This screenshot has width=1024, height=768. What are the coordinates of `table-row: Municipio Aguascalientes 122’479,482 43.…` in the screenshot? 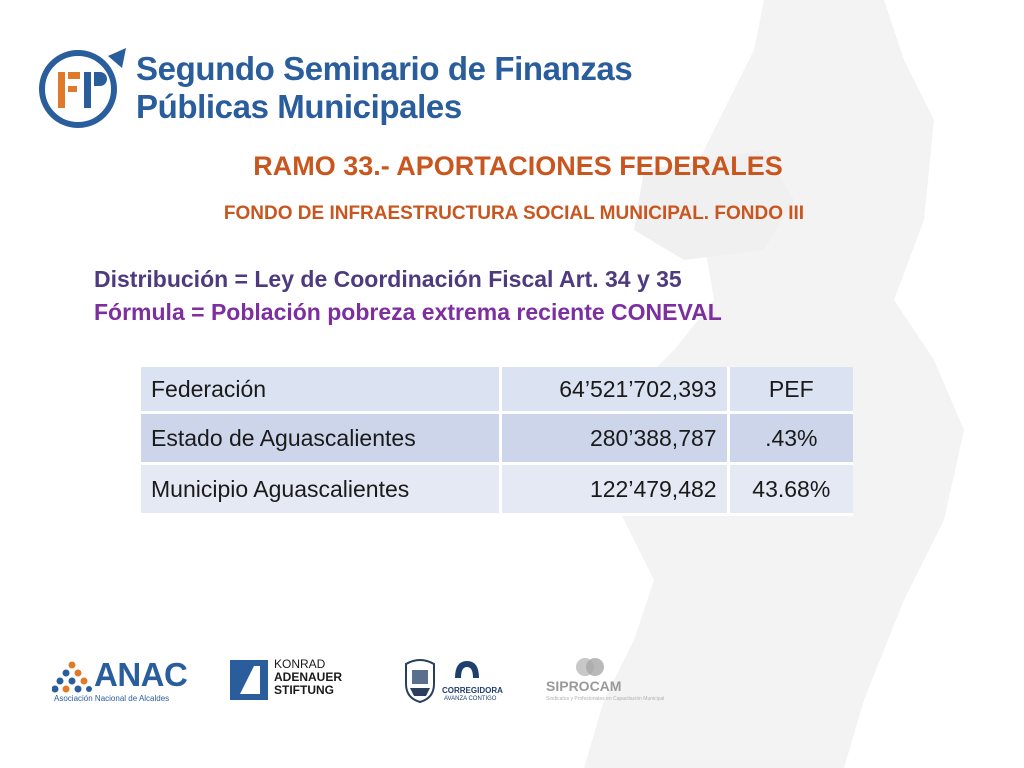 It's located at (497, 490).